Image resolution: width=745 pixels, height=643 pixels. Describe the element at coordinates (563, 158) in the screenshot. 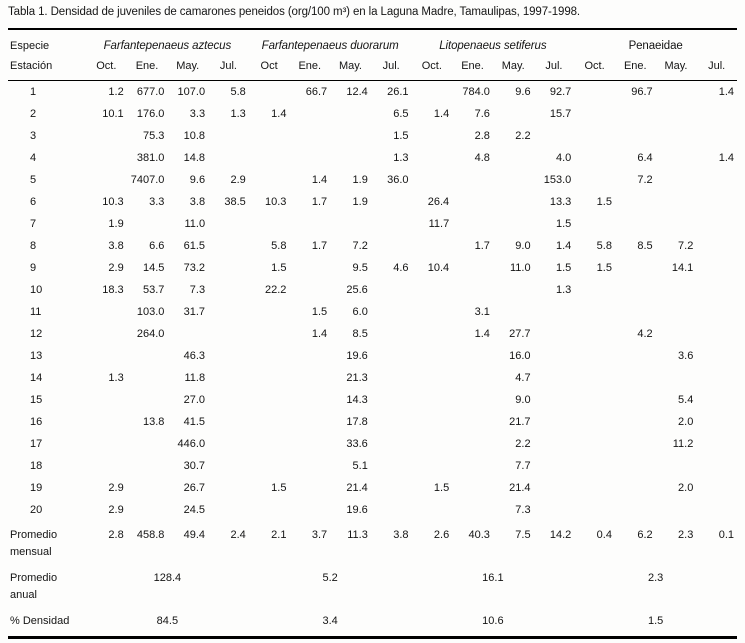

I see `density-cell: 4.0` at that location.